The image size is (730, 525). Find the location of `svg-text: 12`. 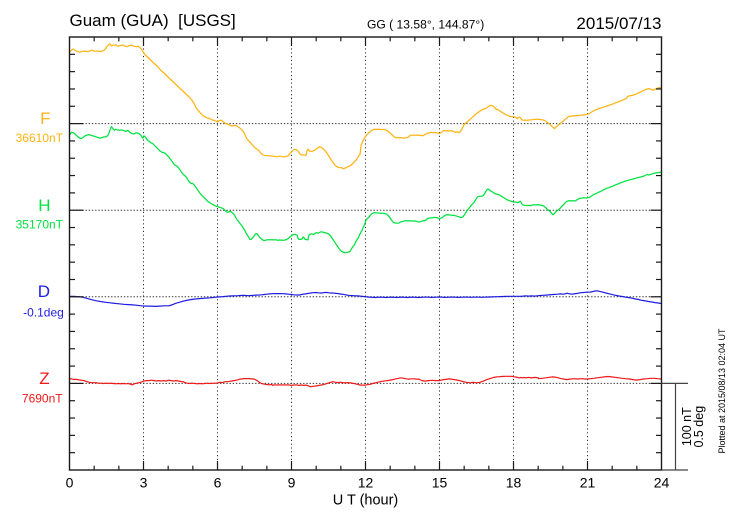

svg-text: 12 is located at coordinates (366, 483).